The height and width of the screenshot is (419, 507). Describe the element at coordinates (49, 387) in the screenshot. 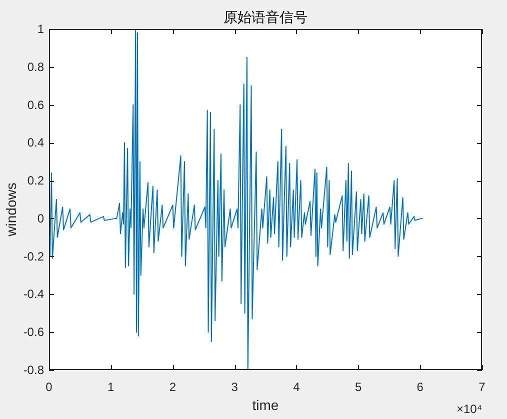

I see `x-tick-label: 0` at that location.